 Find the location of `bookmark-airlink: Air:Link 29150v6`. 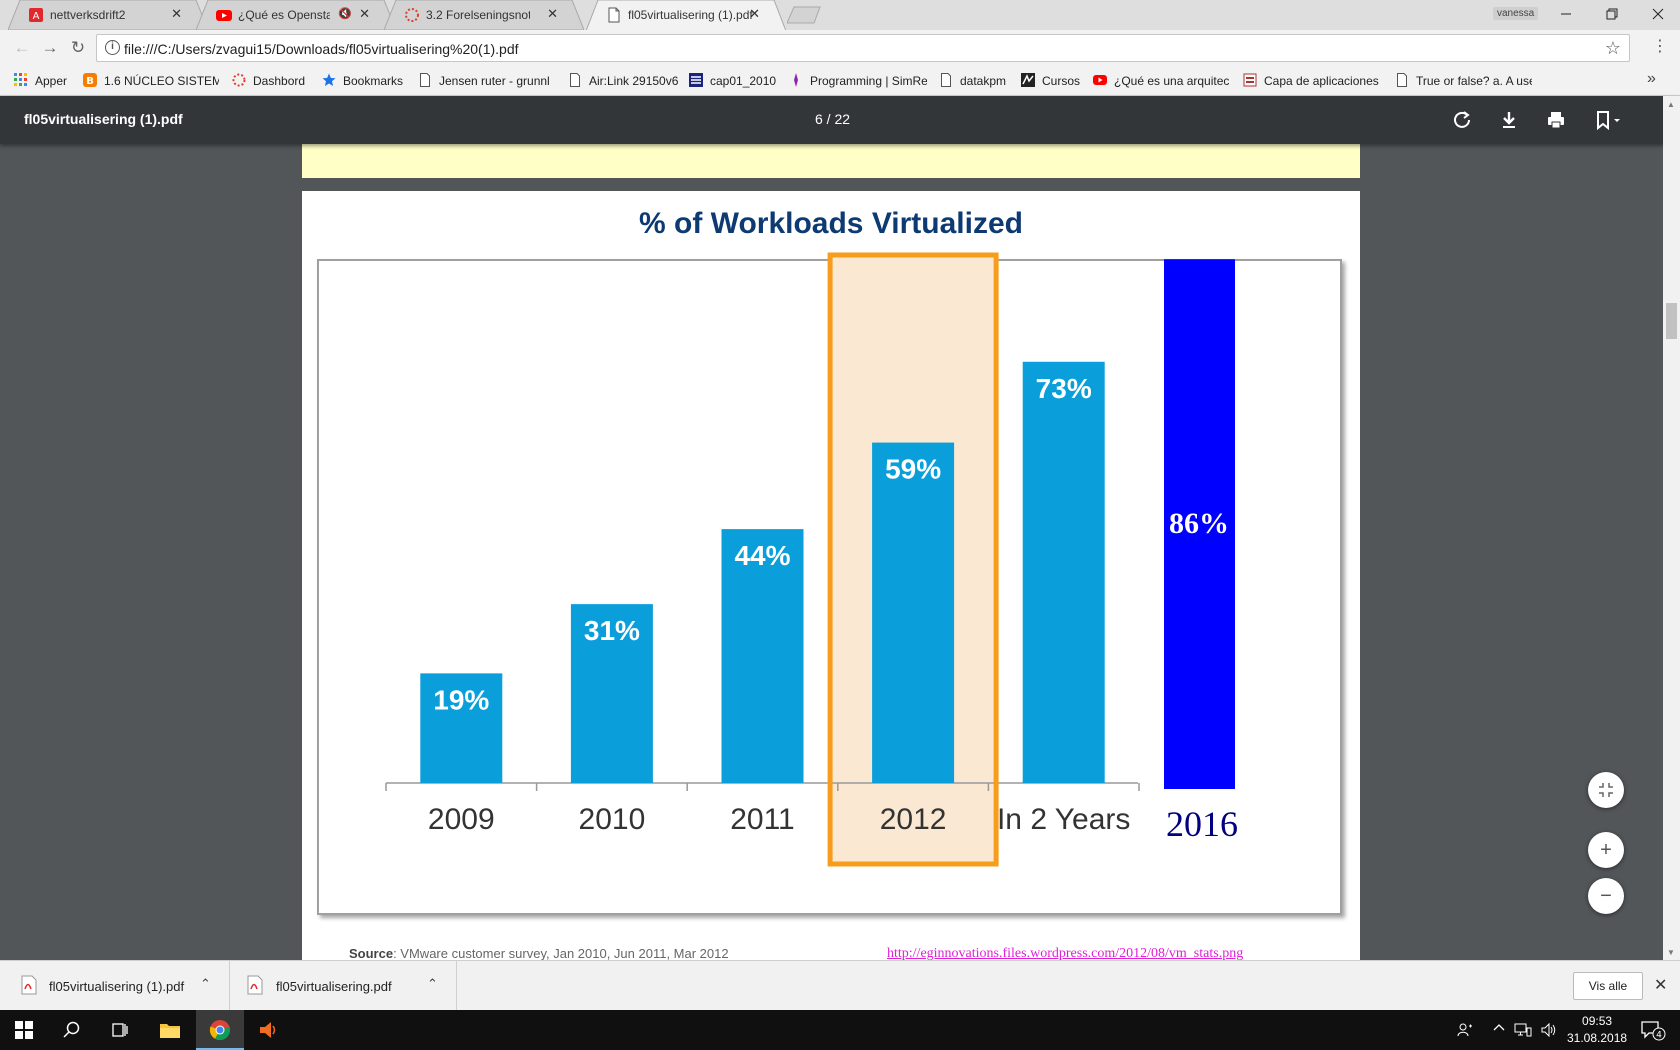

bookmark-airlink: Air:Link 29150v6 is located at coordinates (623, 80).